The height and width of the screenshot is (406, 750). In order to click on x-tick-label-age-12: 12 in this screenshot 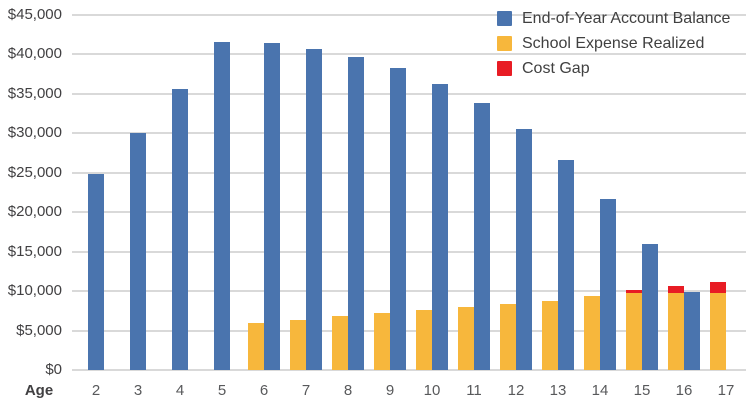, I will do `click(516, 390)`.